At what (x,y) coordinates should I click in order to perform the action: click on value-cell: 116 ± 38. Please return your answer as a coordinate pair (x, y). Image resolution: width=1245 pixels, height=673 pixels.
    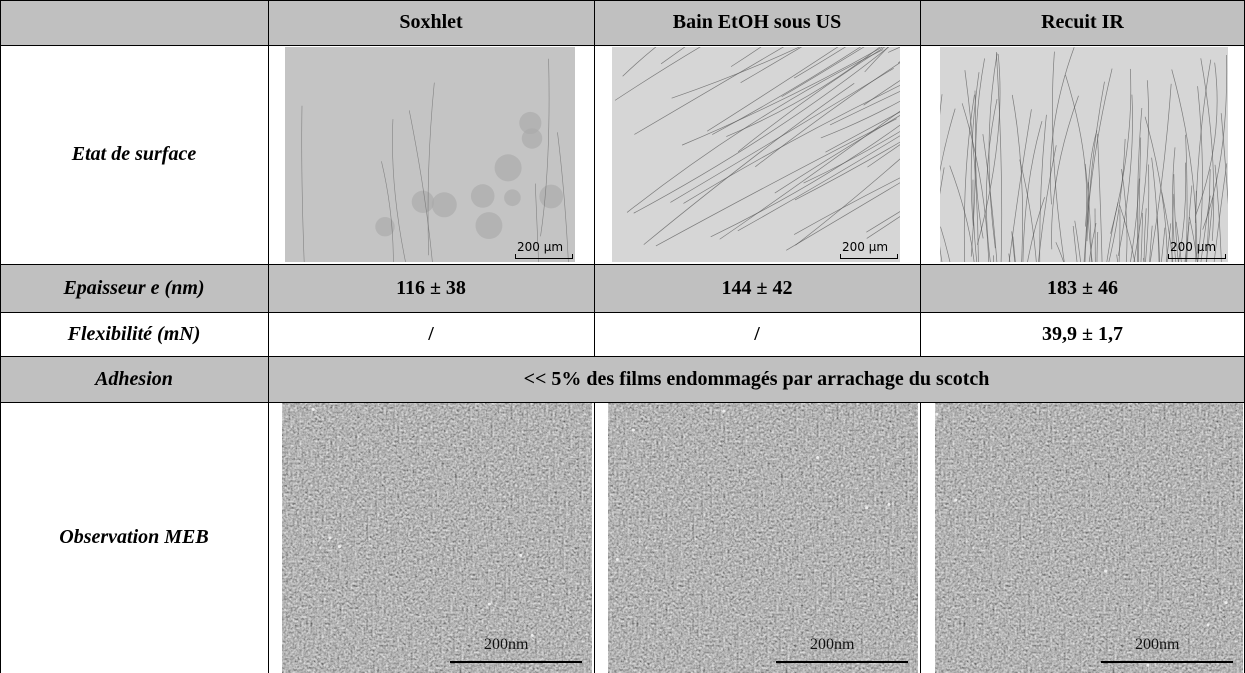
    Looking at the image, I should click on (431, 288).